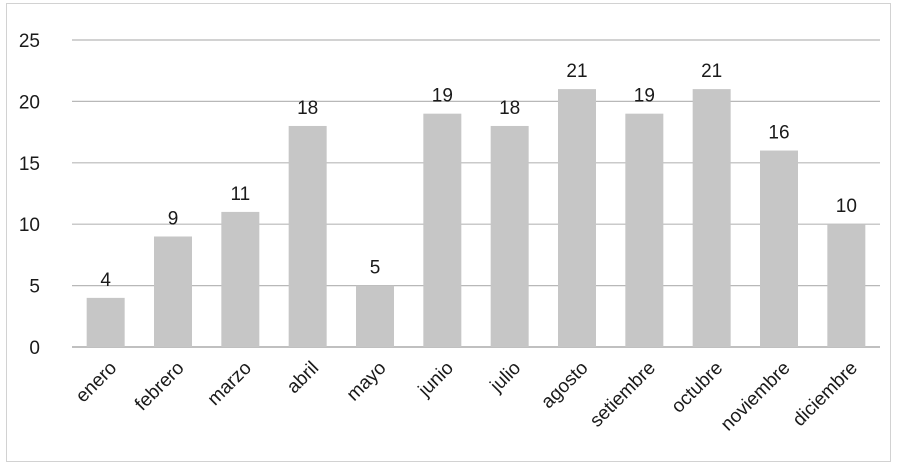 This screenshot has width=899, height=467. Describe the element at coordinates (303, 378) in the screenshot. I see `x-tick-label: abril` at that location.